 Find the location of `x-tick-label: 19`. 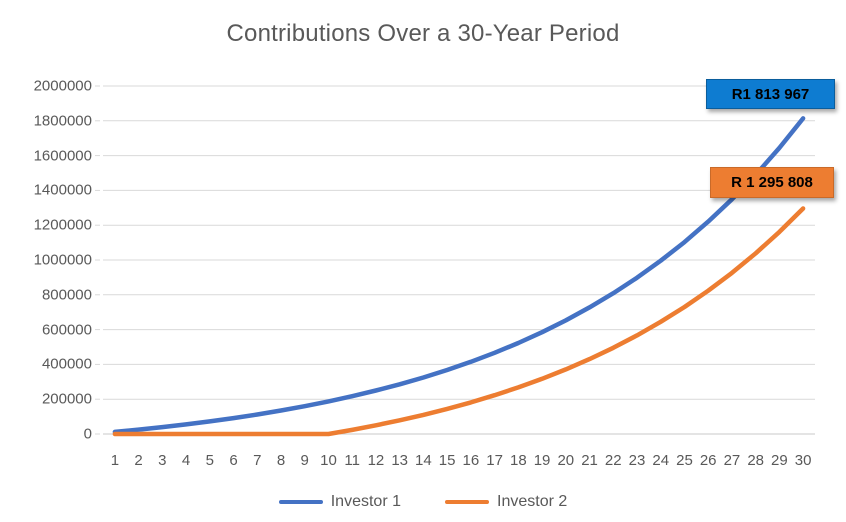

x-tick-label: 19 is located at coordinates (542, 460).